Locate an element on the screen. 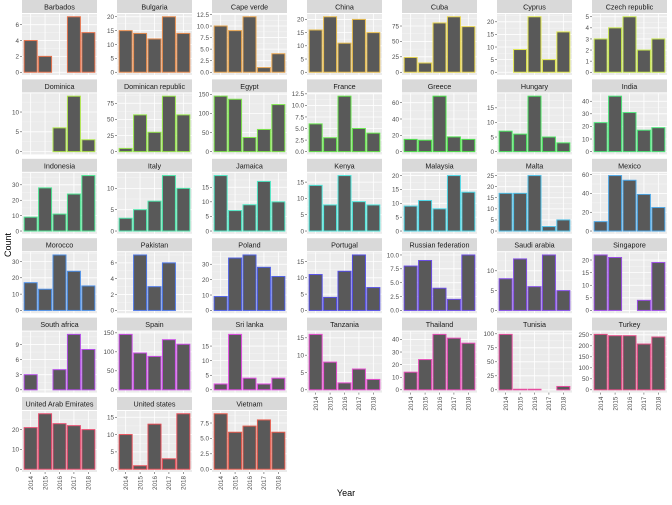  y-tick-label: 0.0 is located at coordinates (204, 470).